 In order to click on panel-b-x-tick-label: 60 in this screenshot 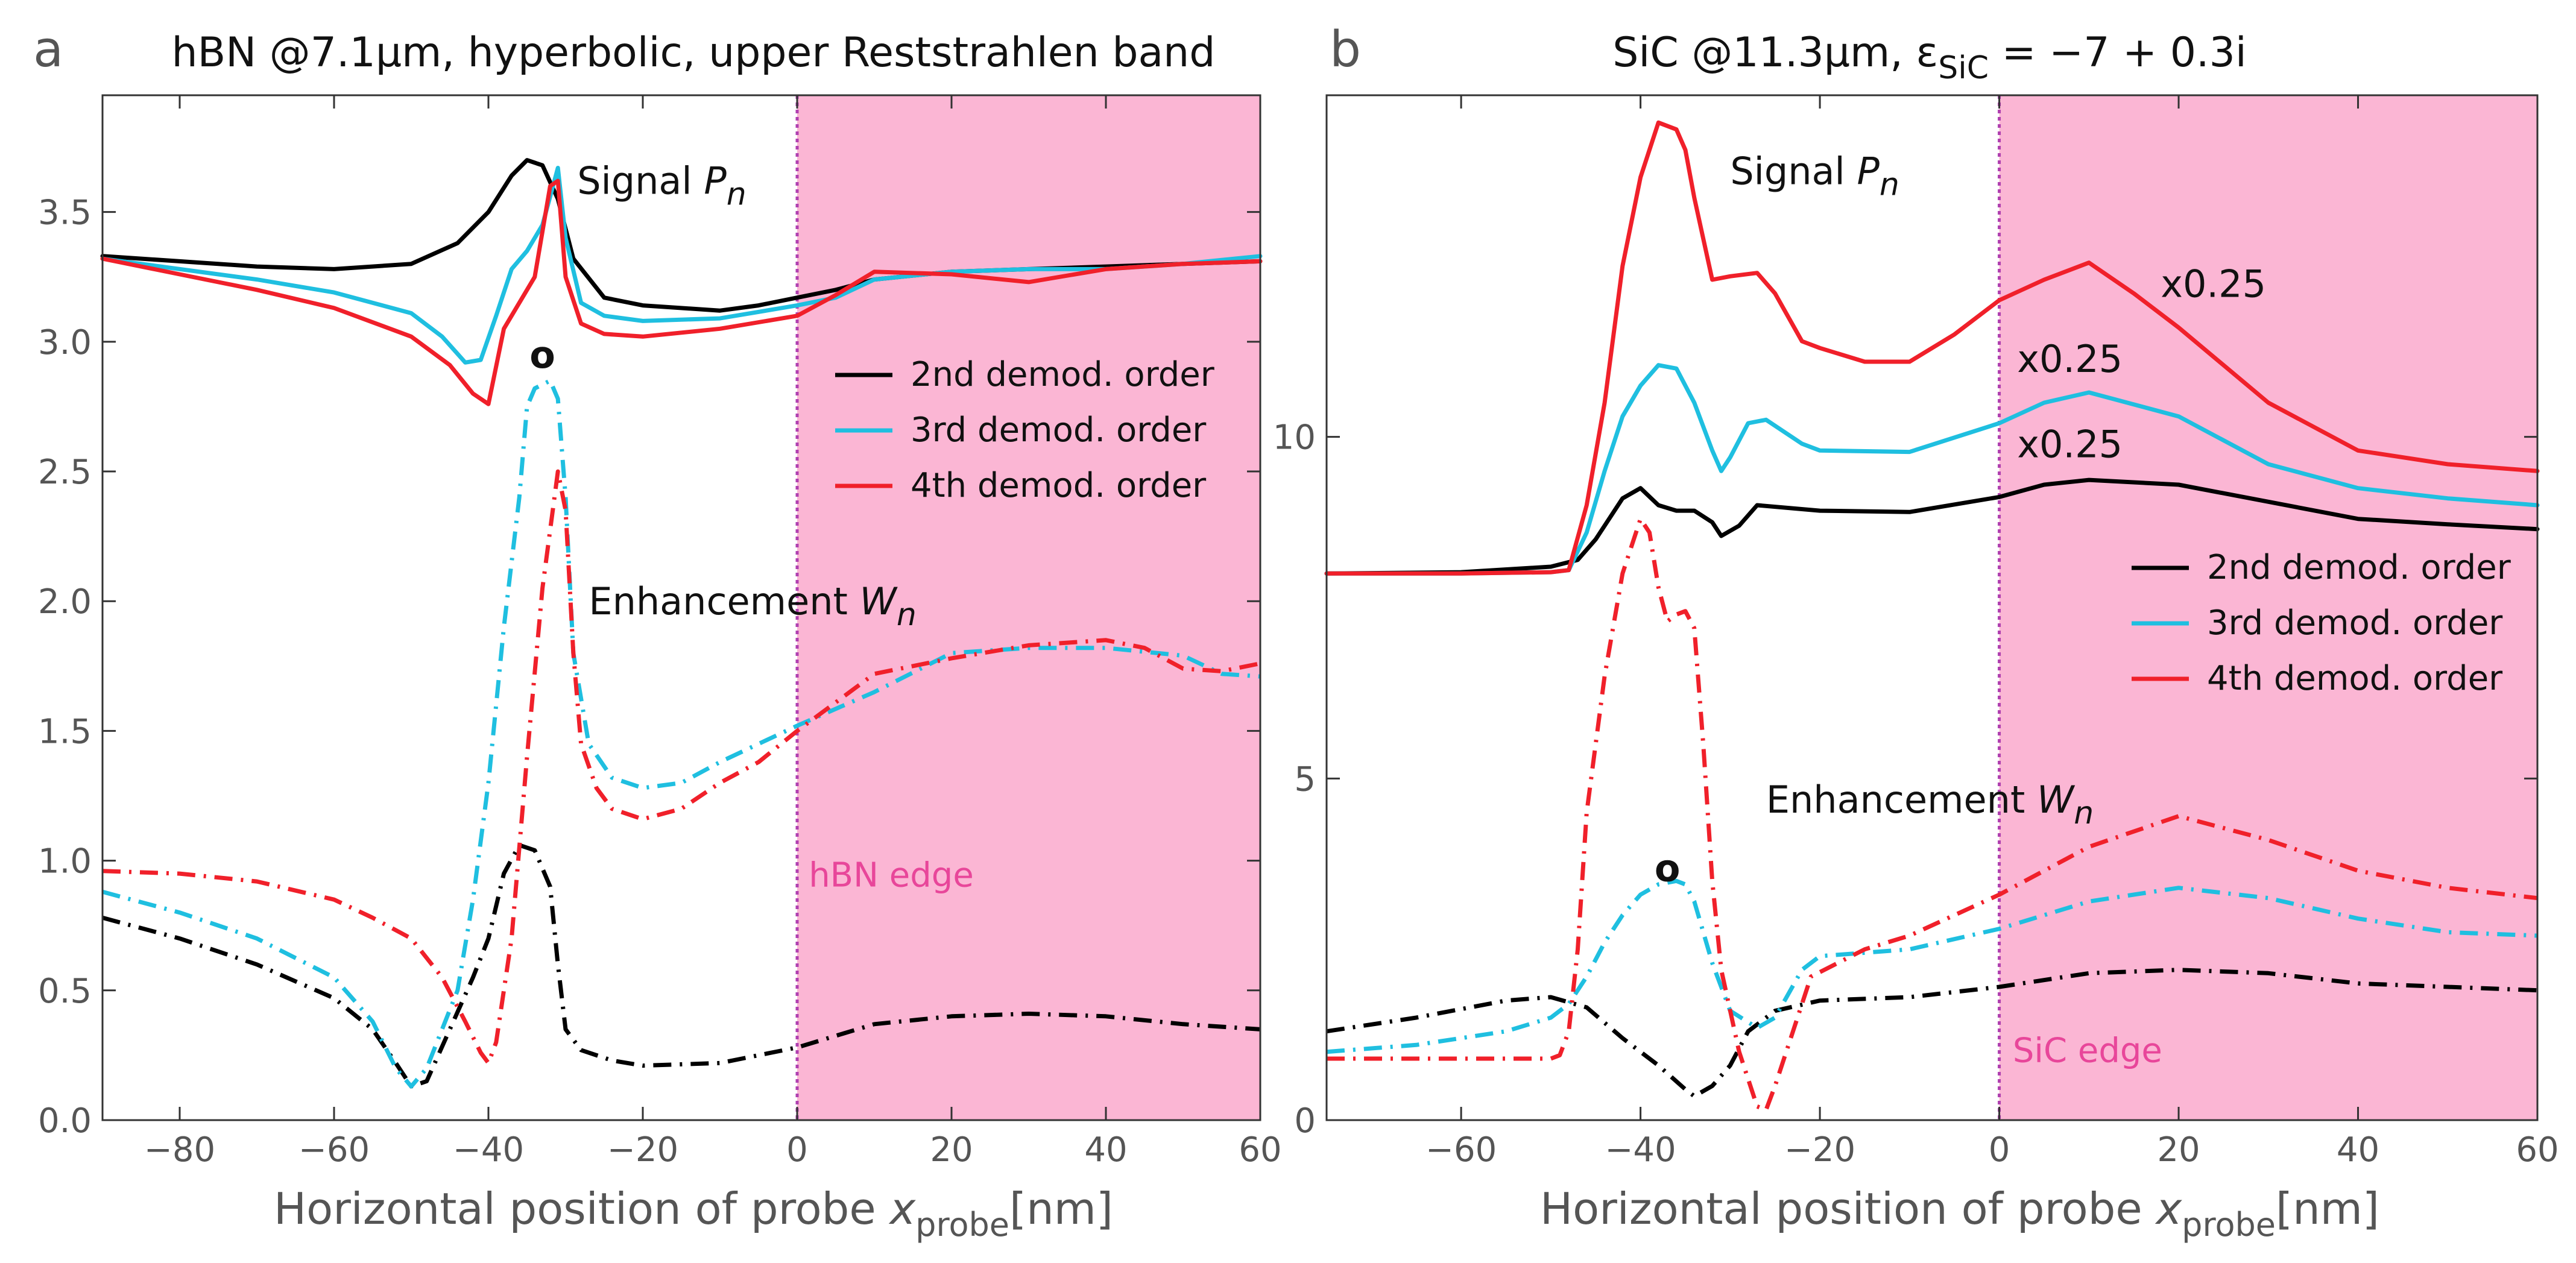, I will do `click(2537, 1150)`.